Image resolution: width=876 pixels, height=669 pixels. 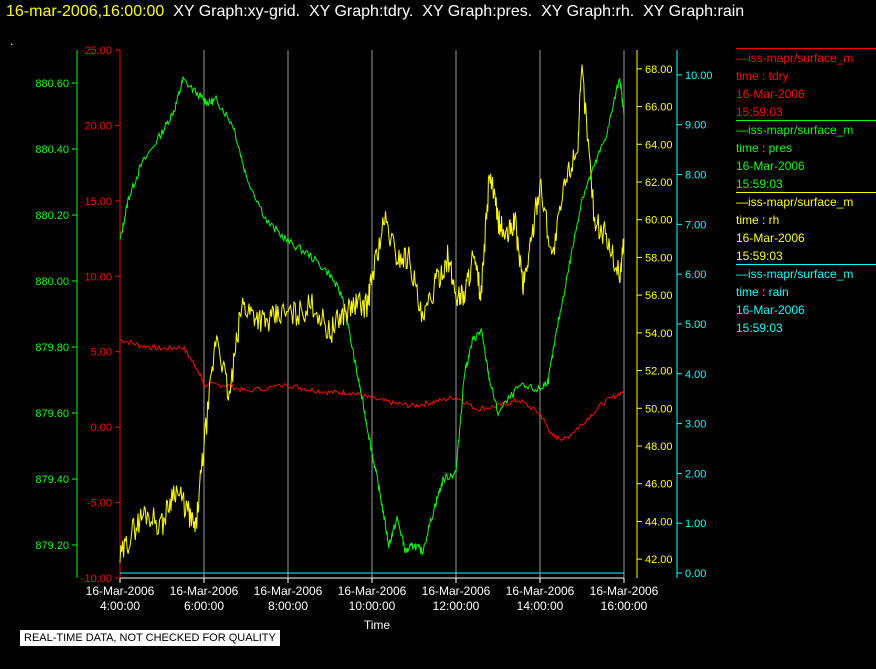 I want to click on rh-tick-label: 50.00, so click(x=659, y=409).